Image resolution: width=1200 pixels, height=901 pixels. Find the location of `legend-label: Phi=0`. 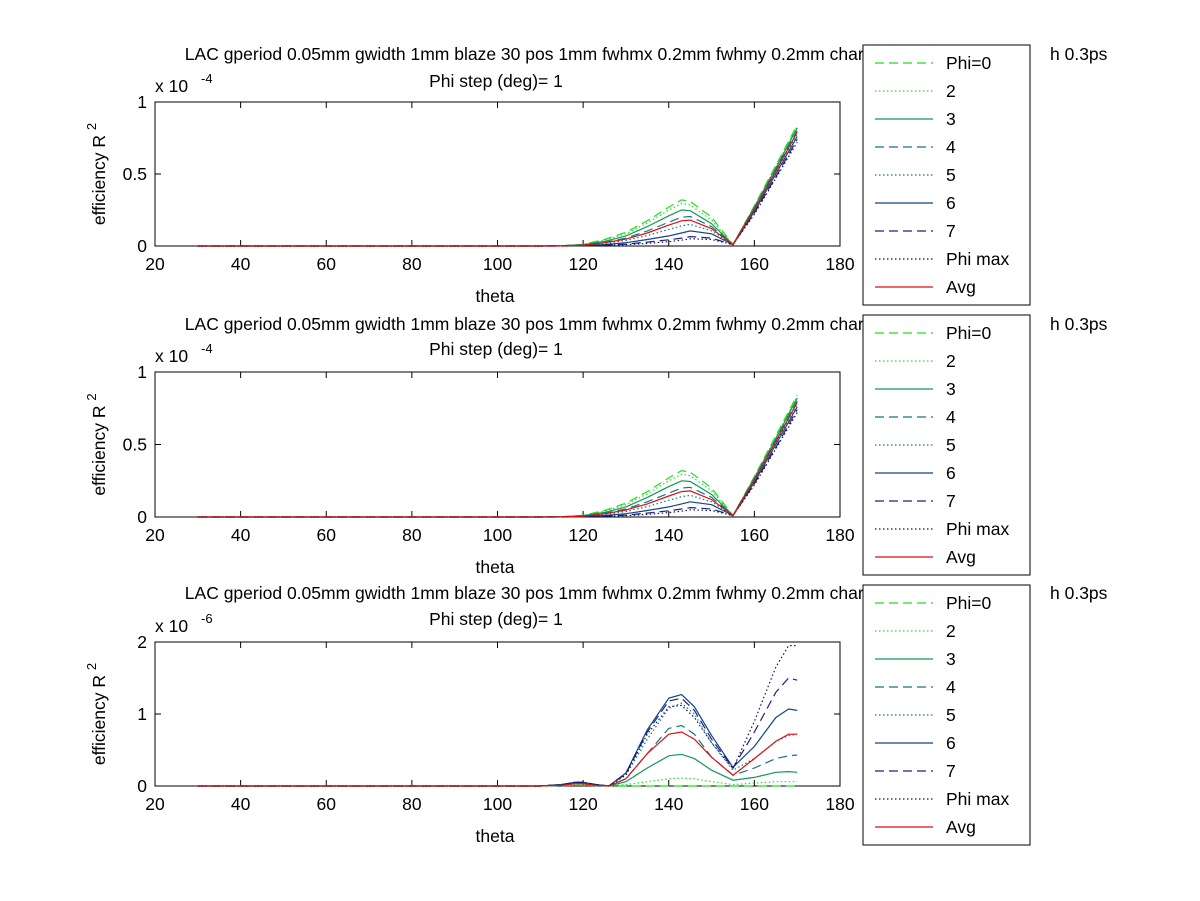

legend-label: Phi=0 is located at coordinates (969, 603).